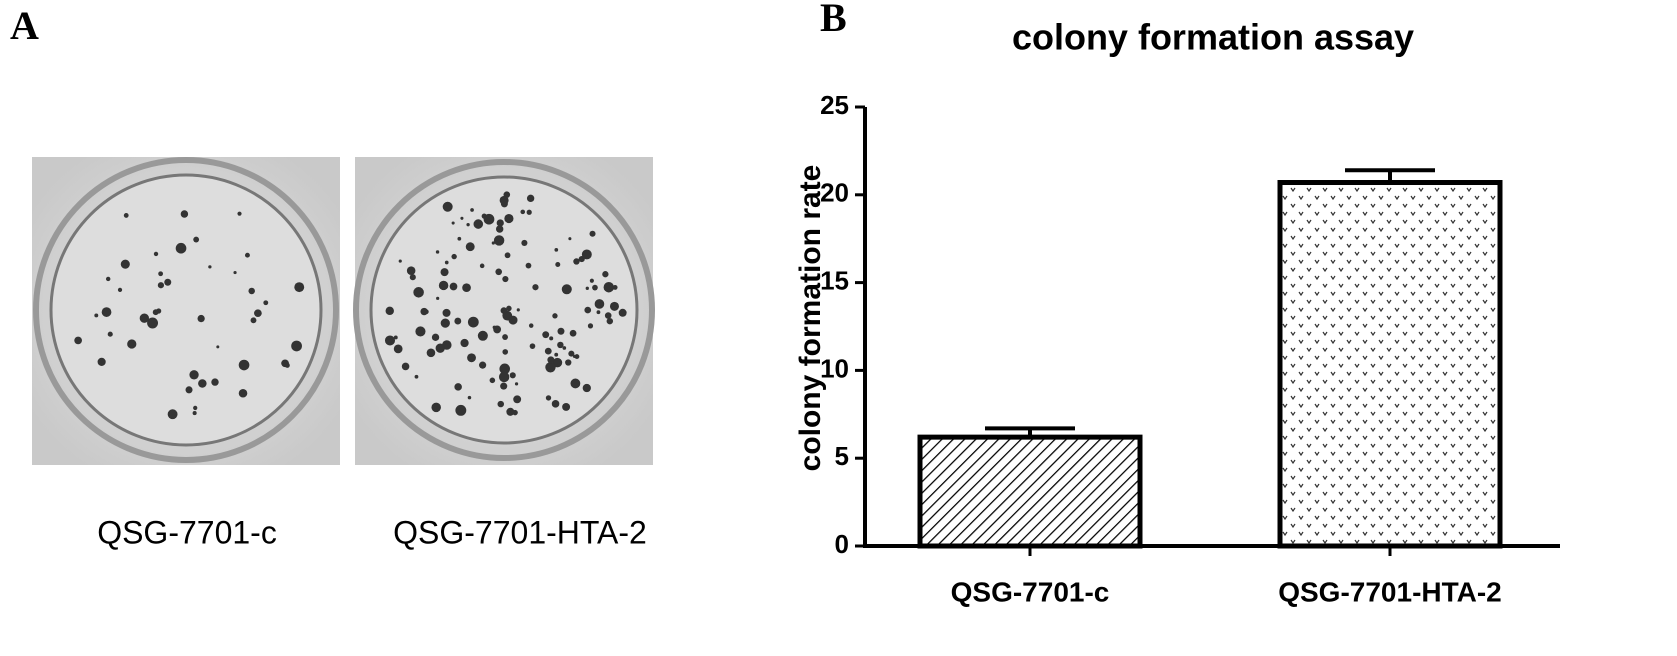 Image resolution: width=1677 pixels, height=656 pixels. I want to click on error-bar, so click(1390, 175).